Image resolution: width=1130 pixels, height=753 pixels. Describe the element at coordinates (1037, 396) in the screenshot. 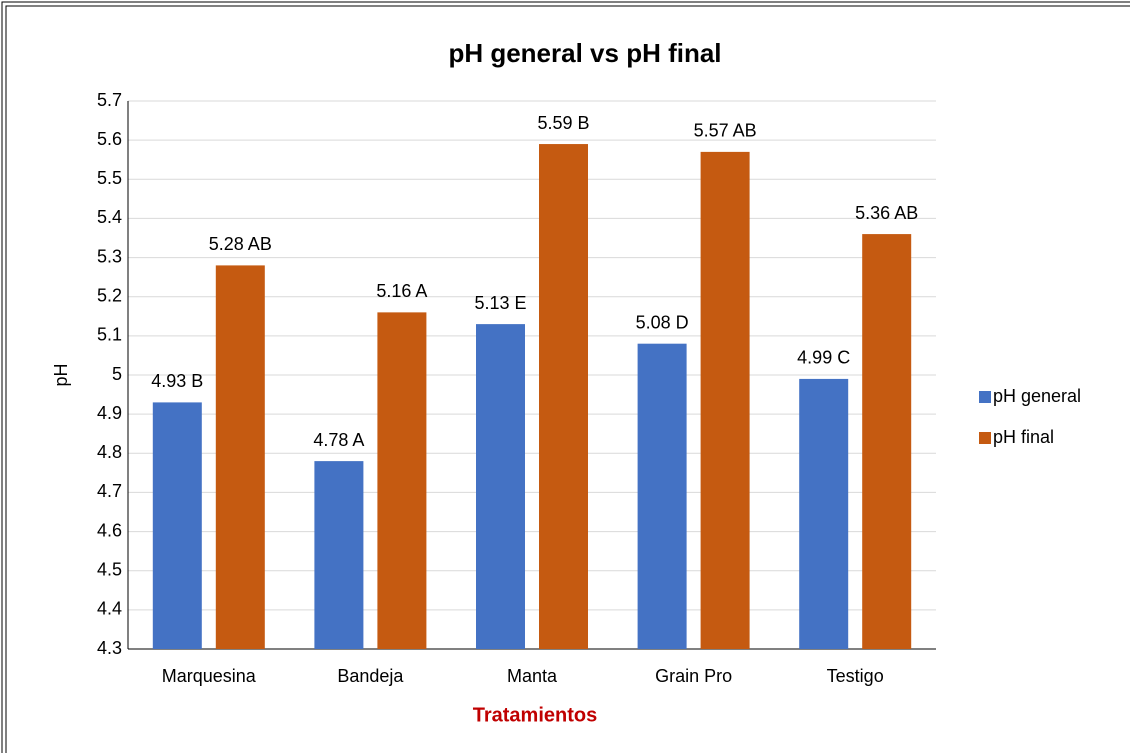

I see `legend-label: pH general` at that location.